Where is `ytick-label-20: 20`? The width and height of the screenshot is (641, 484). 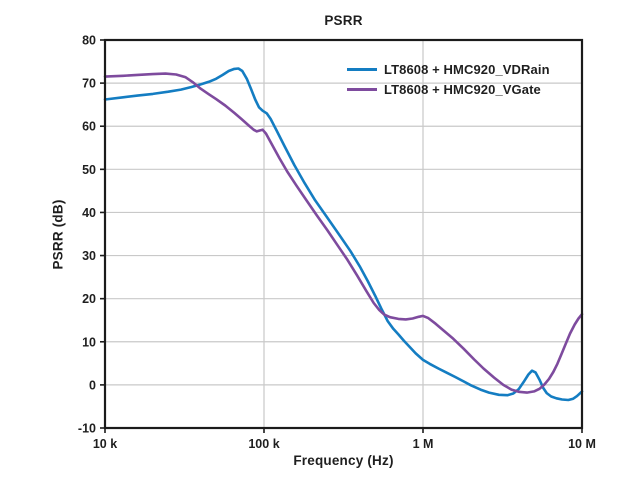 ytick-label-20: 20 is located at coordinates (89, 299).